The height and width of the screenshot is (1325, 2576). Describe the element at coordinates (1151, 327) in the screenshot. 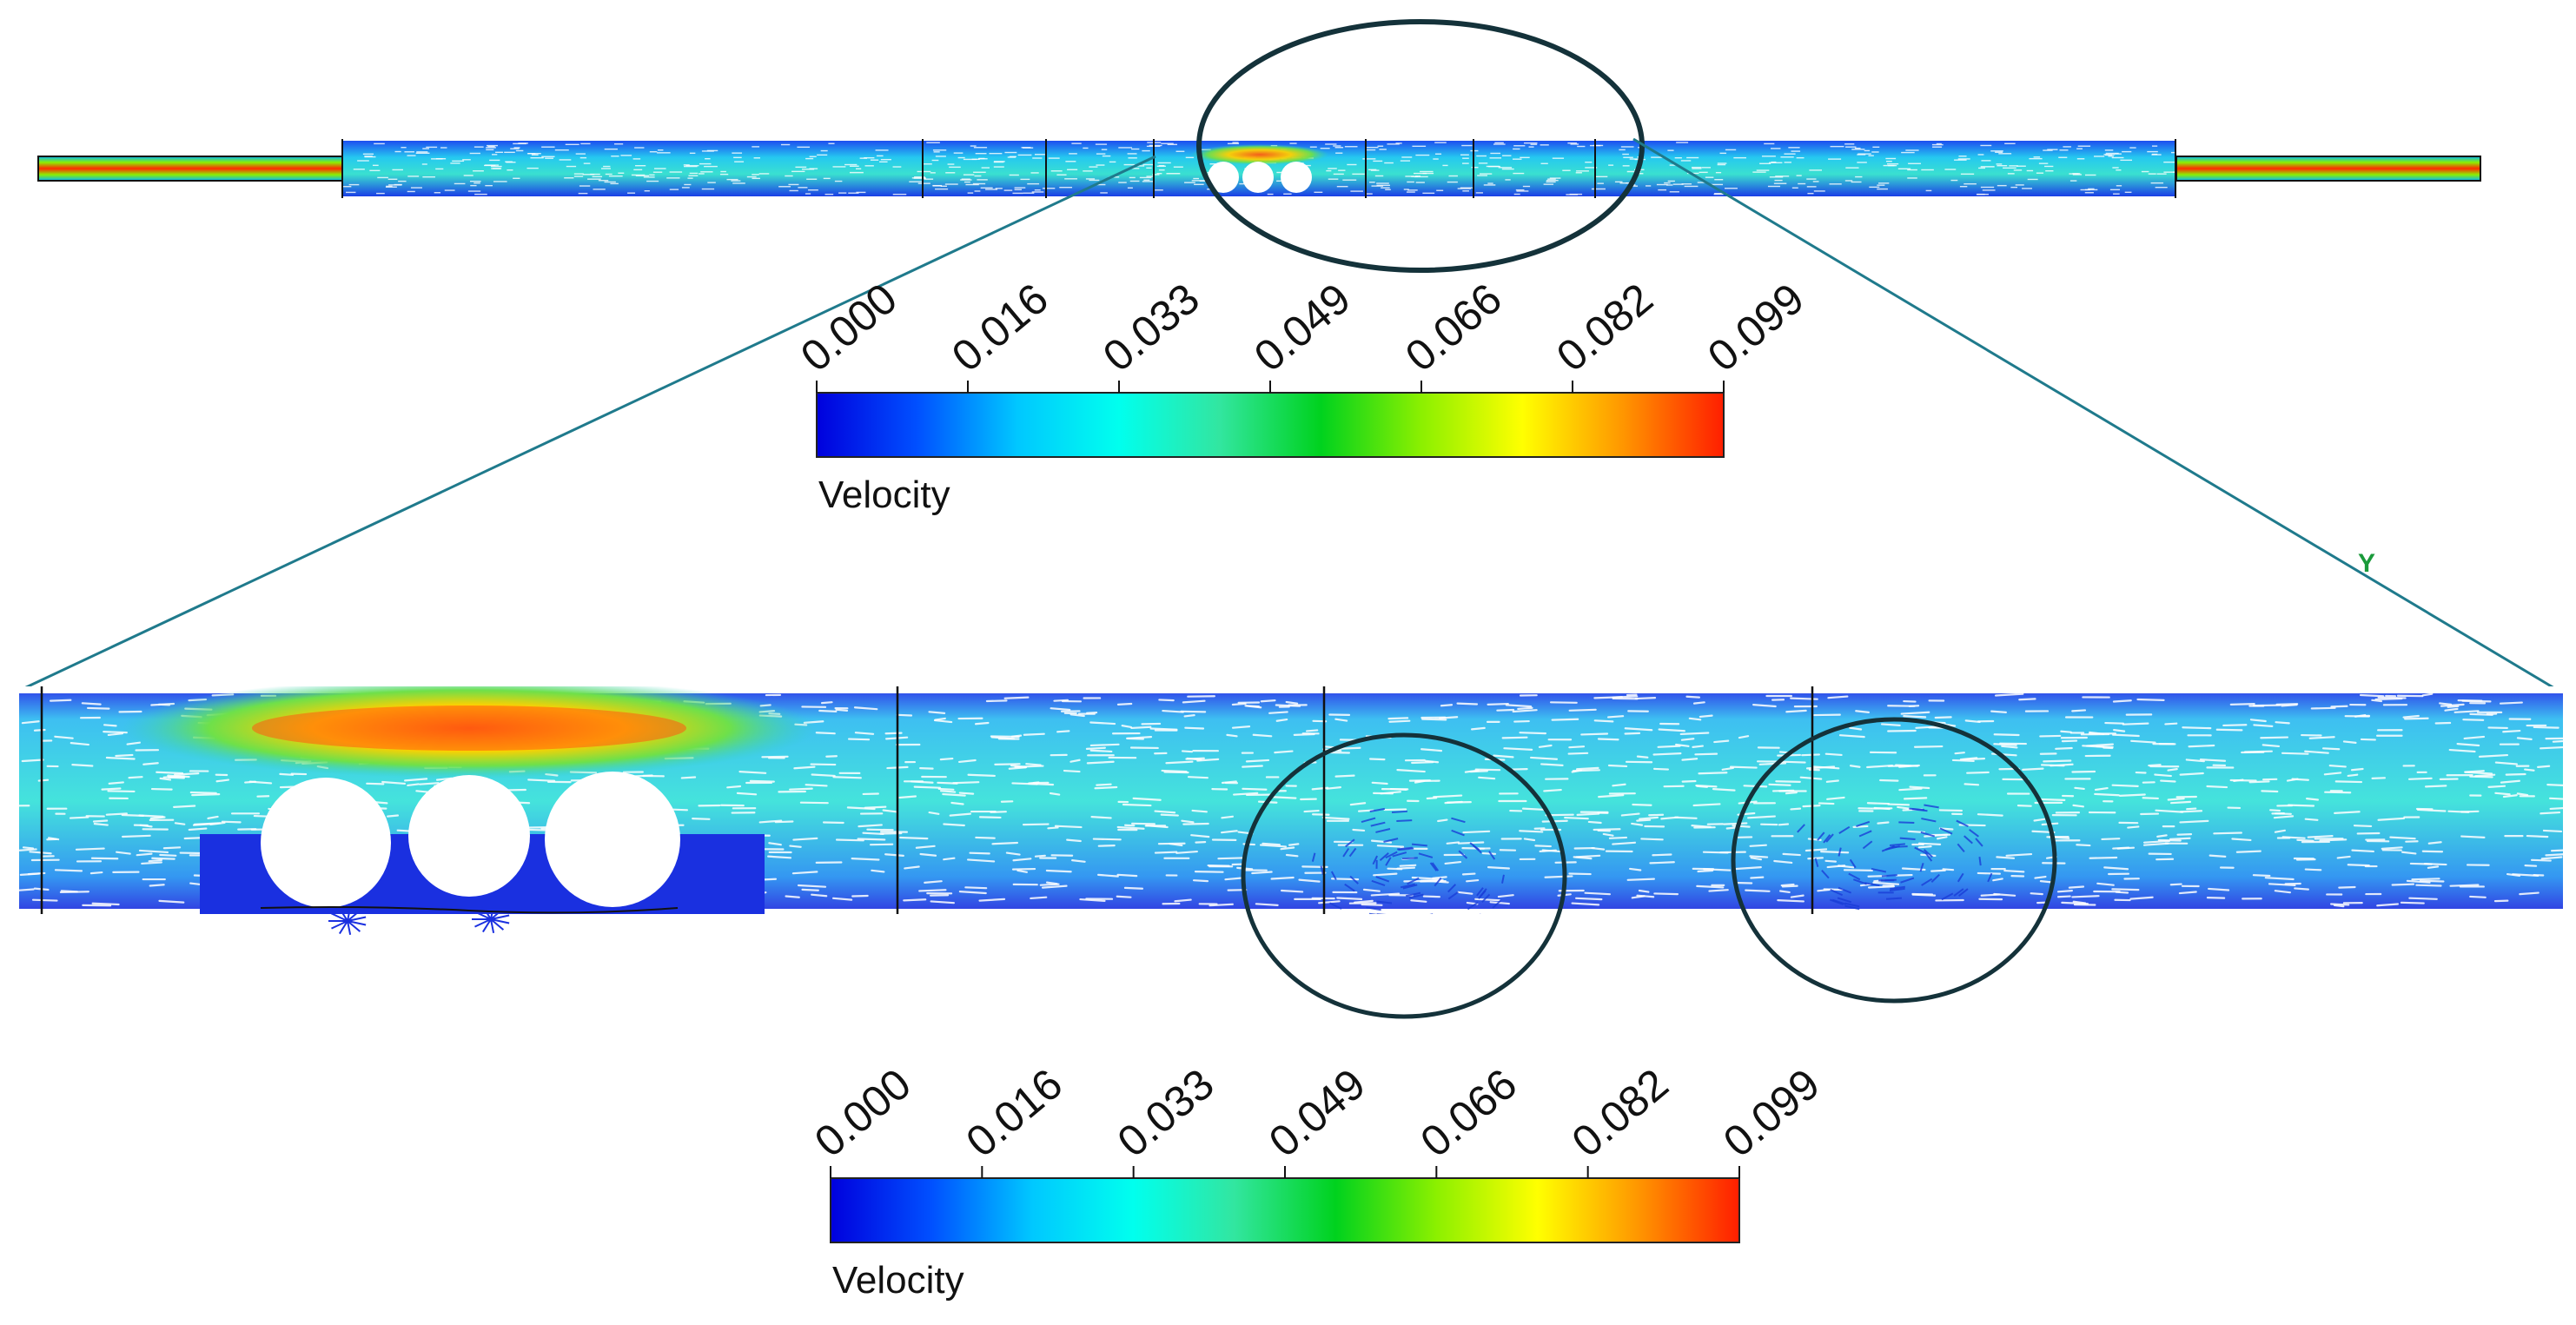

I see `colorbar-top-tick-label: 0.033` at that location.